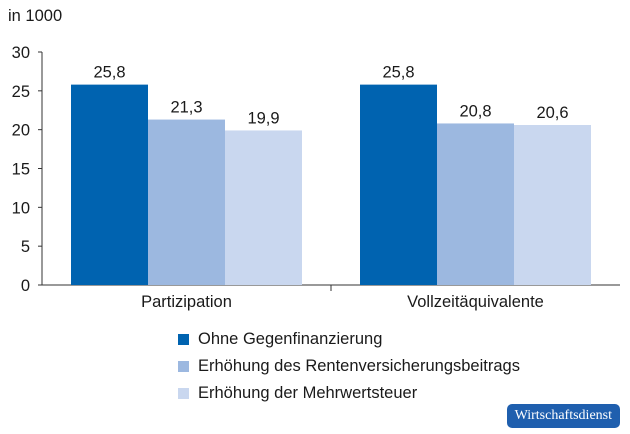 This screenshot has height=434, width=630. What do you see at coordinates (186, 108) in the screenshot?
I see `data-label: 21,3` at bounding box center [186, 108].